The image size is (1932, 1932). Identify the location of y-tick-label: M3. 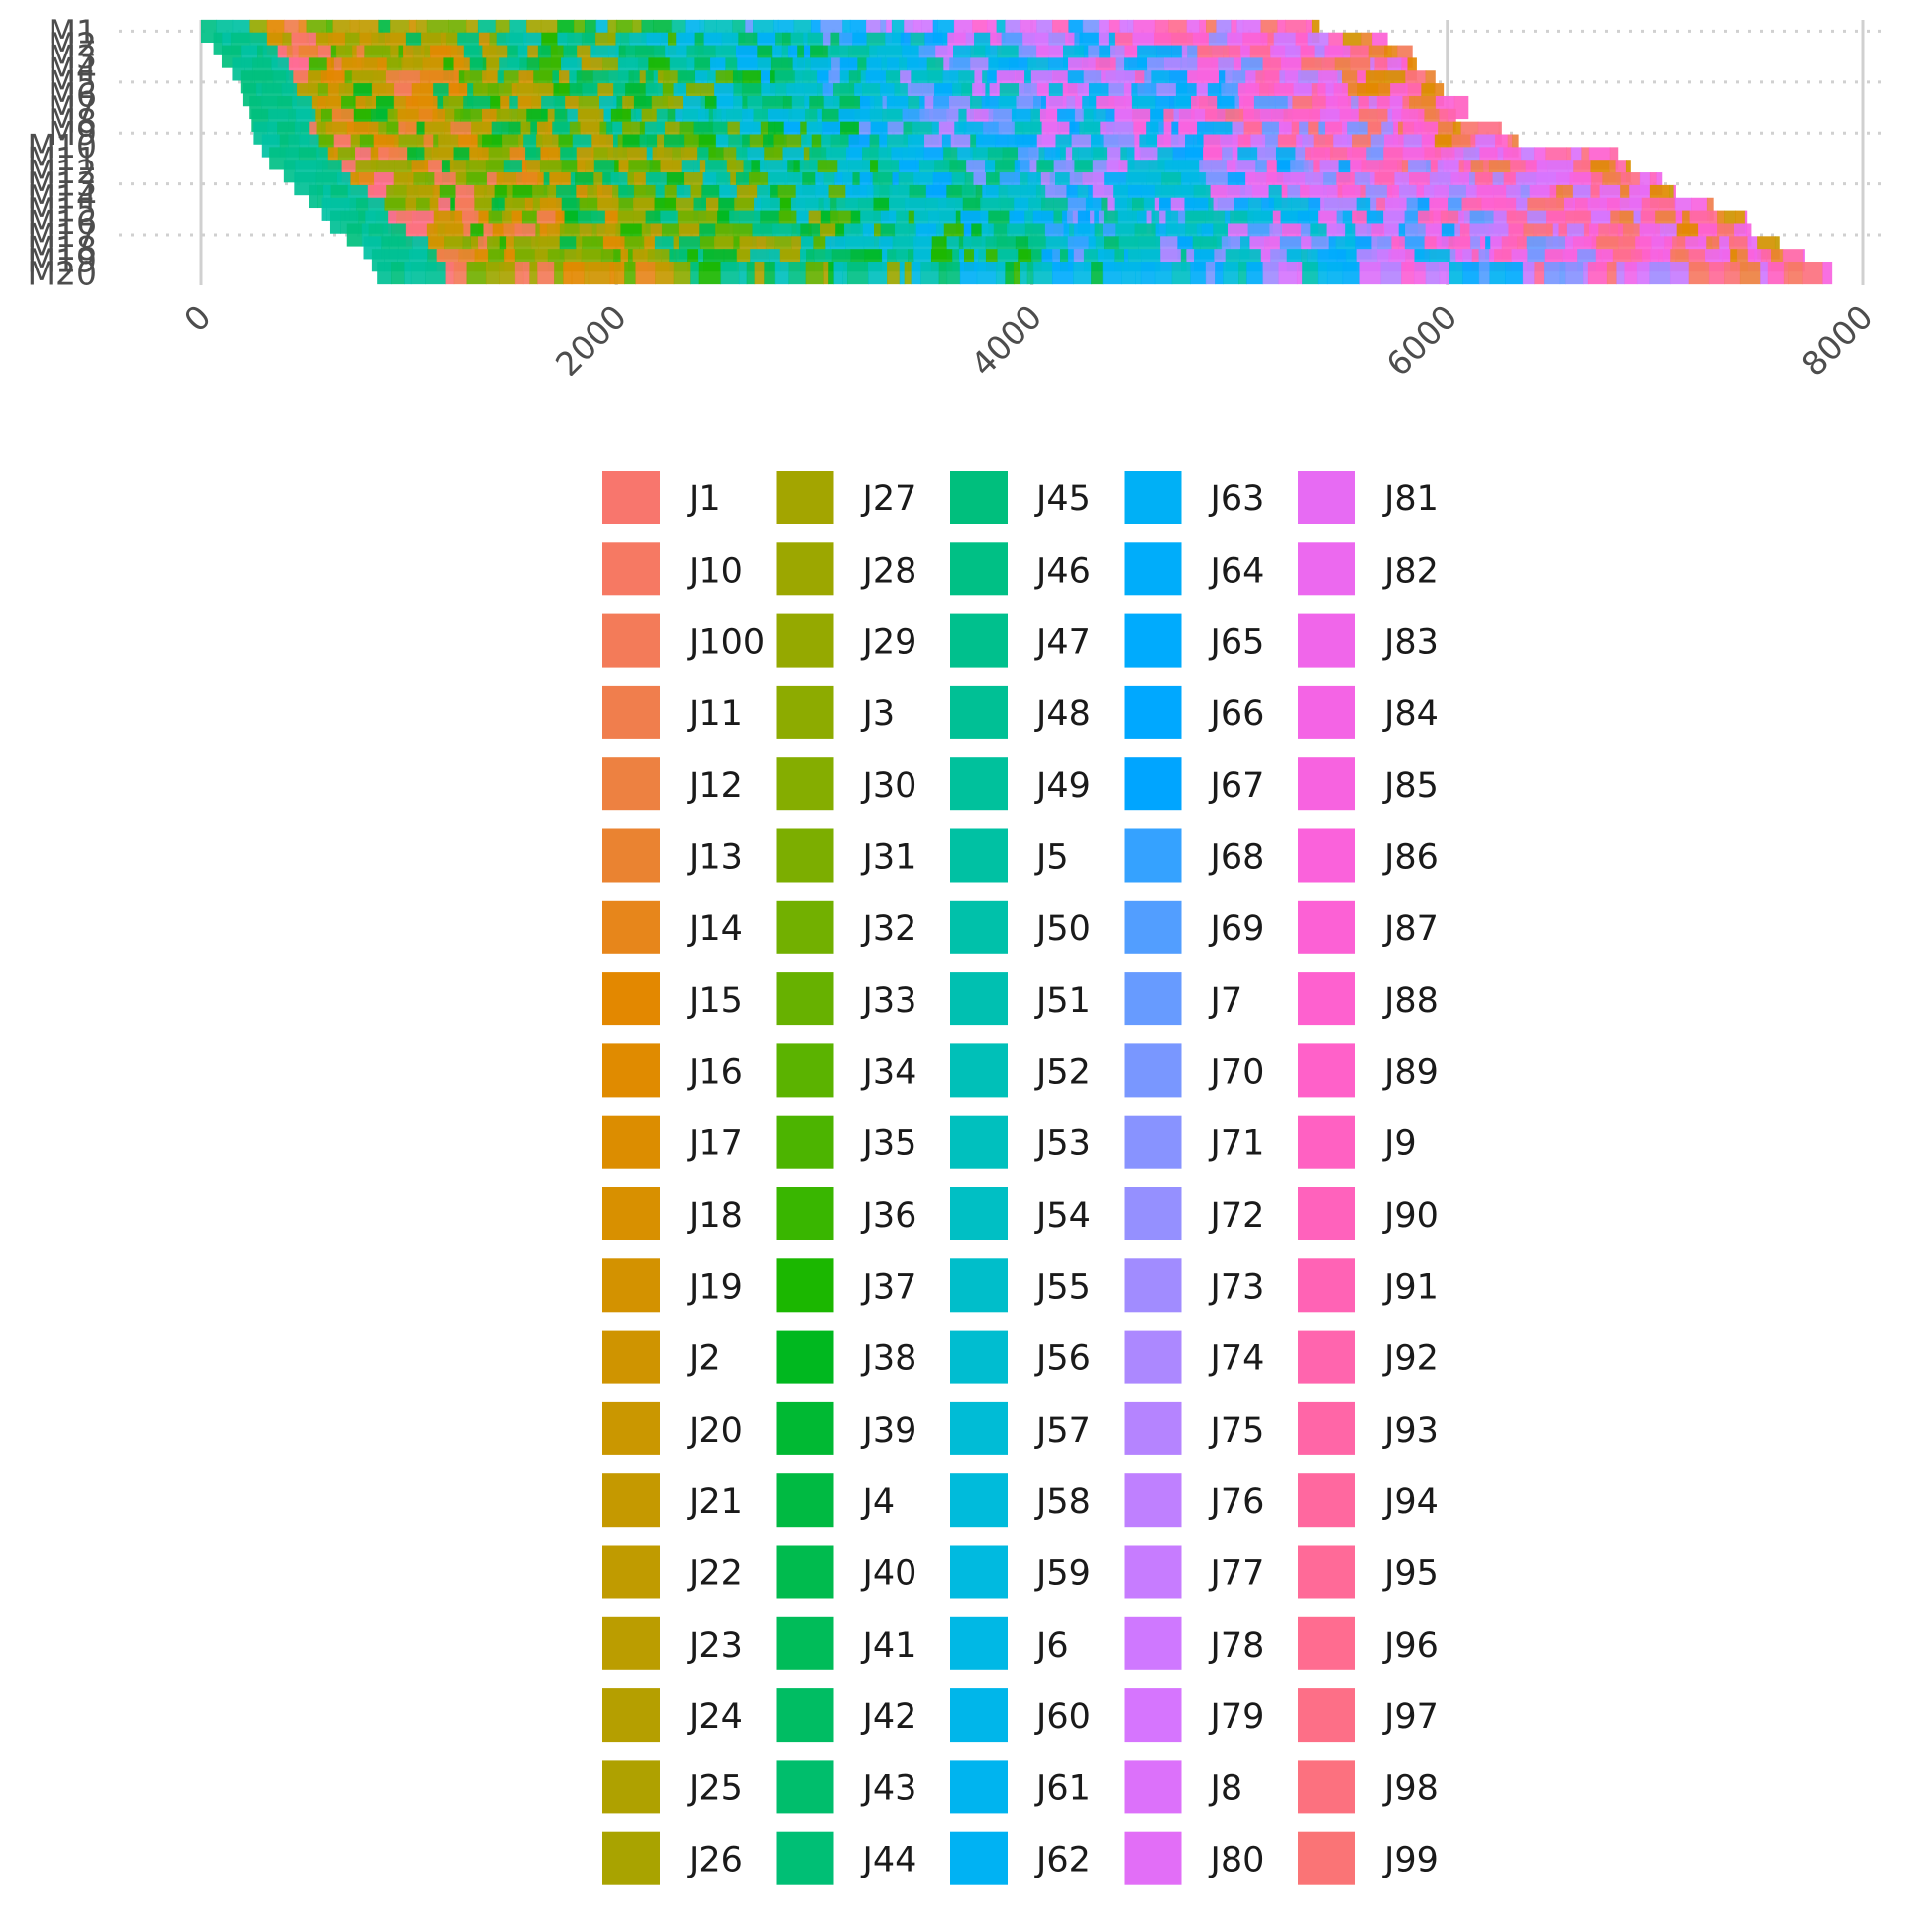
(73, 57).